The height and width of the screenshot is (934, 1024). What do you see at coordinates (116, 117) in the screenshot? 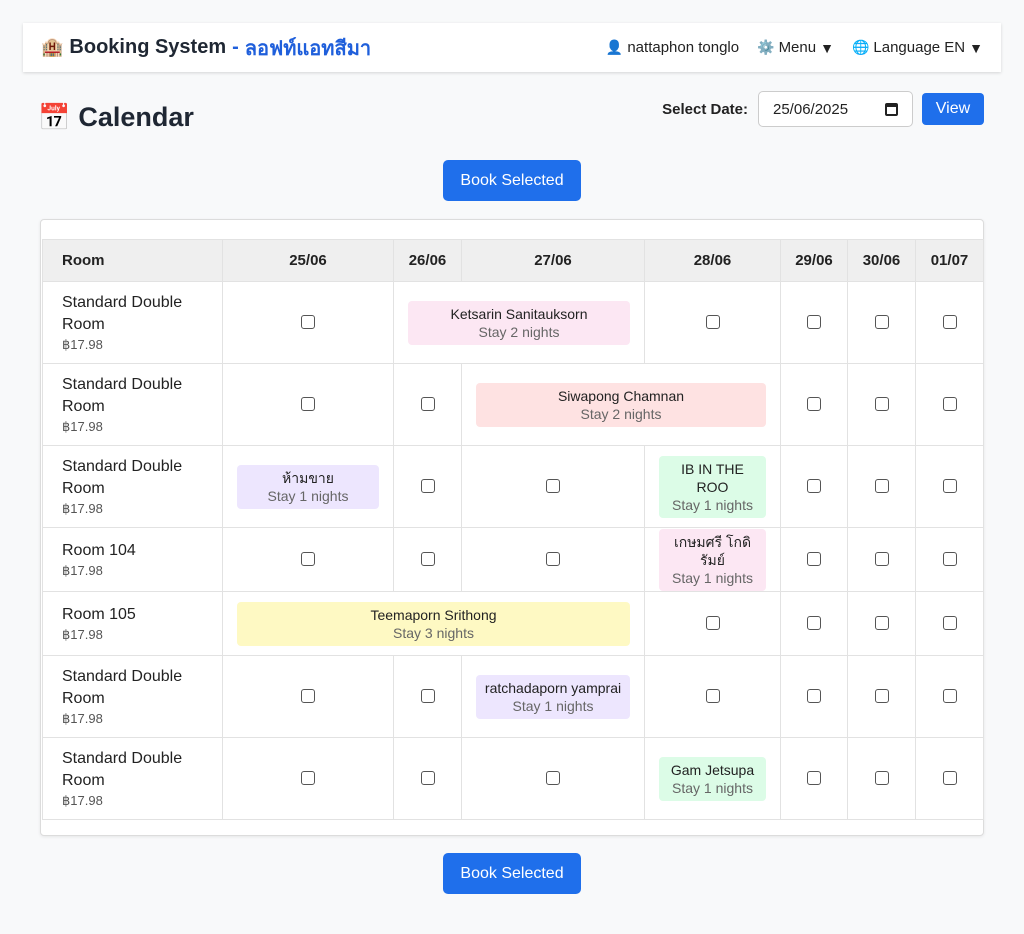
I see `page-title: 📅 Calendar` at bounding box center [116, 117].